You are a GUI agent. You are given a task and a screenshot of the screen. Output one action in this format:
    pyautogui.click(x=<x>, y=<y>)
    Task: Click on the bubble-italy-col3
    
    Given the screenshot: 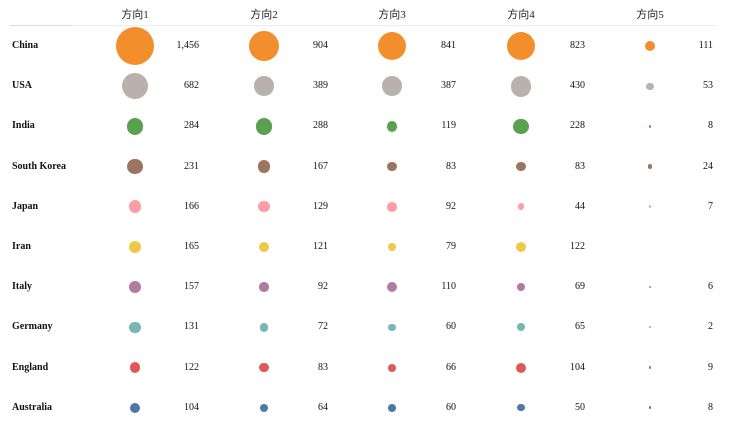 What is the action you would take?
    pyautogui.click(x=392, y=287)
    